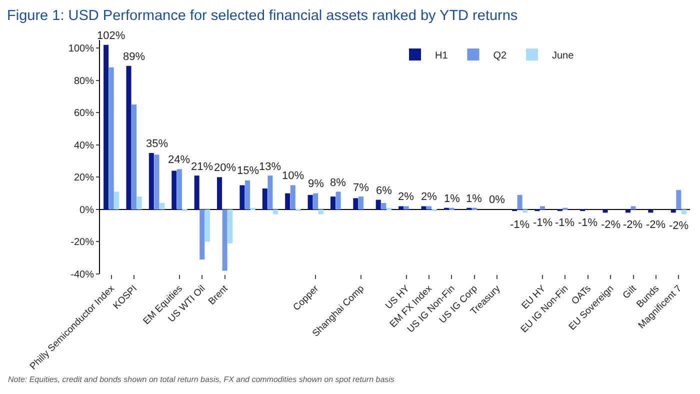 The image size is (700, 394). What do you see at coordinates (316, 184) in the screenshot?
I see `data-label: 9%` at bounding box center [316, 184].